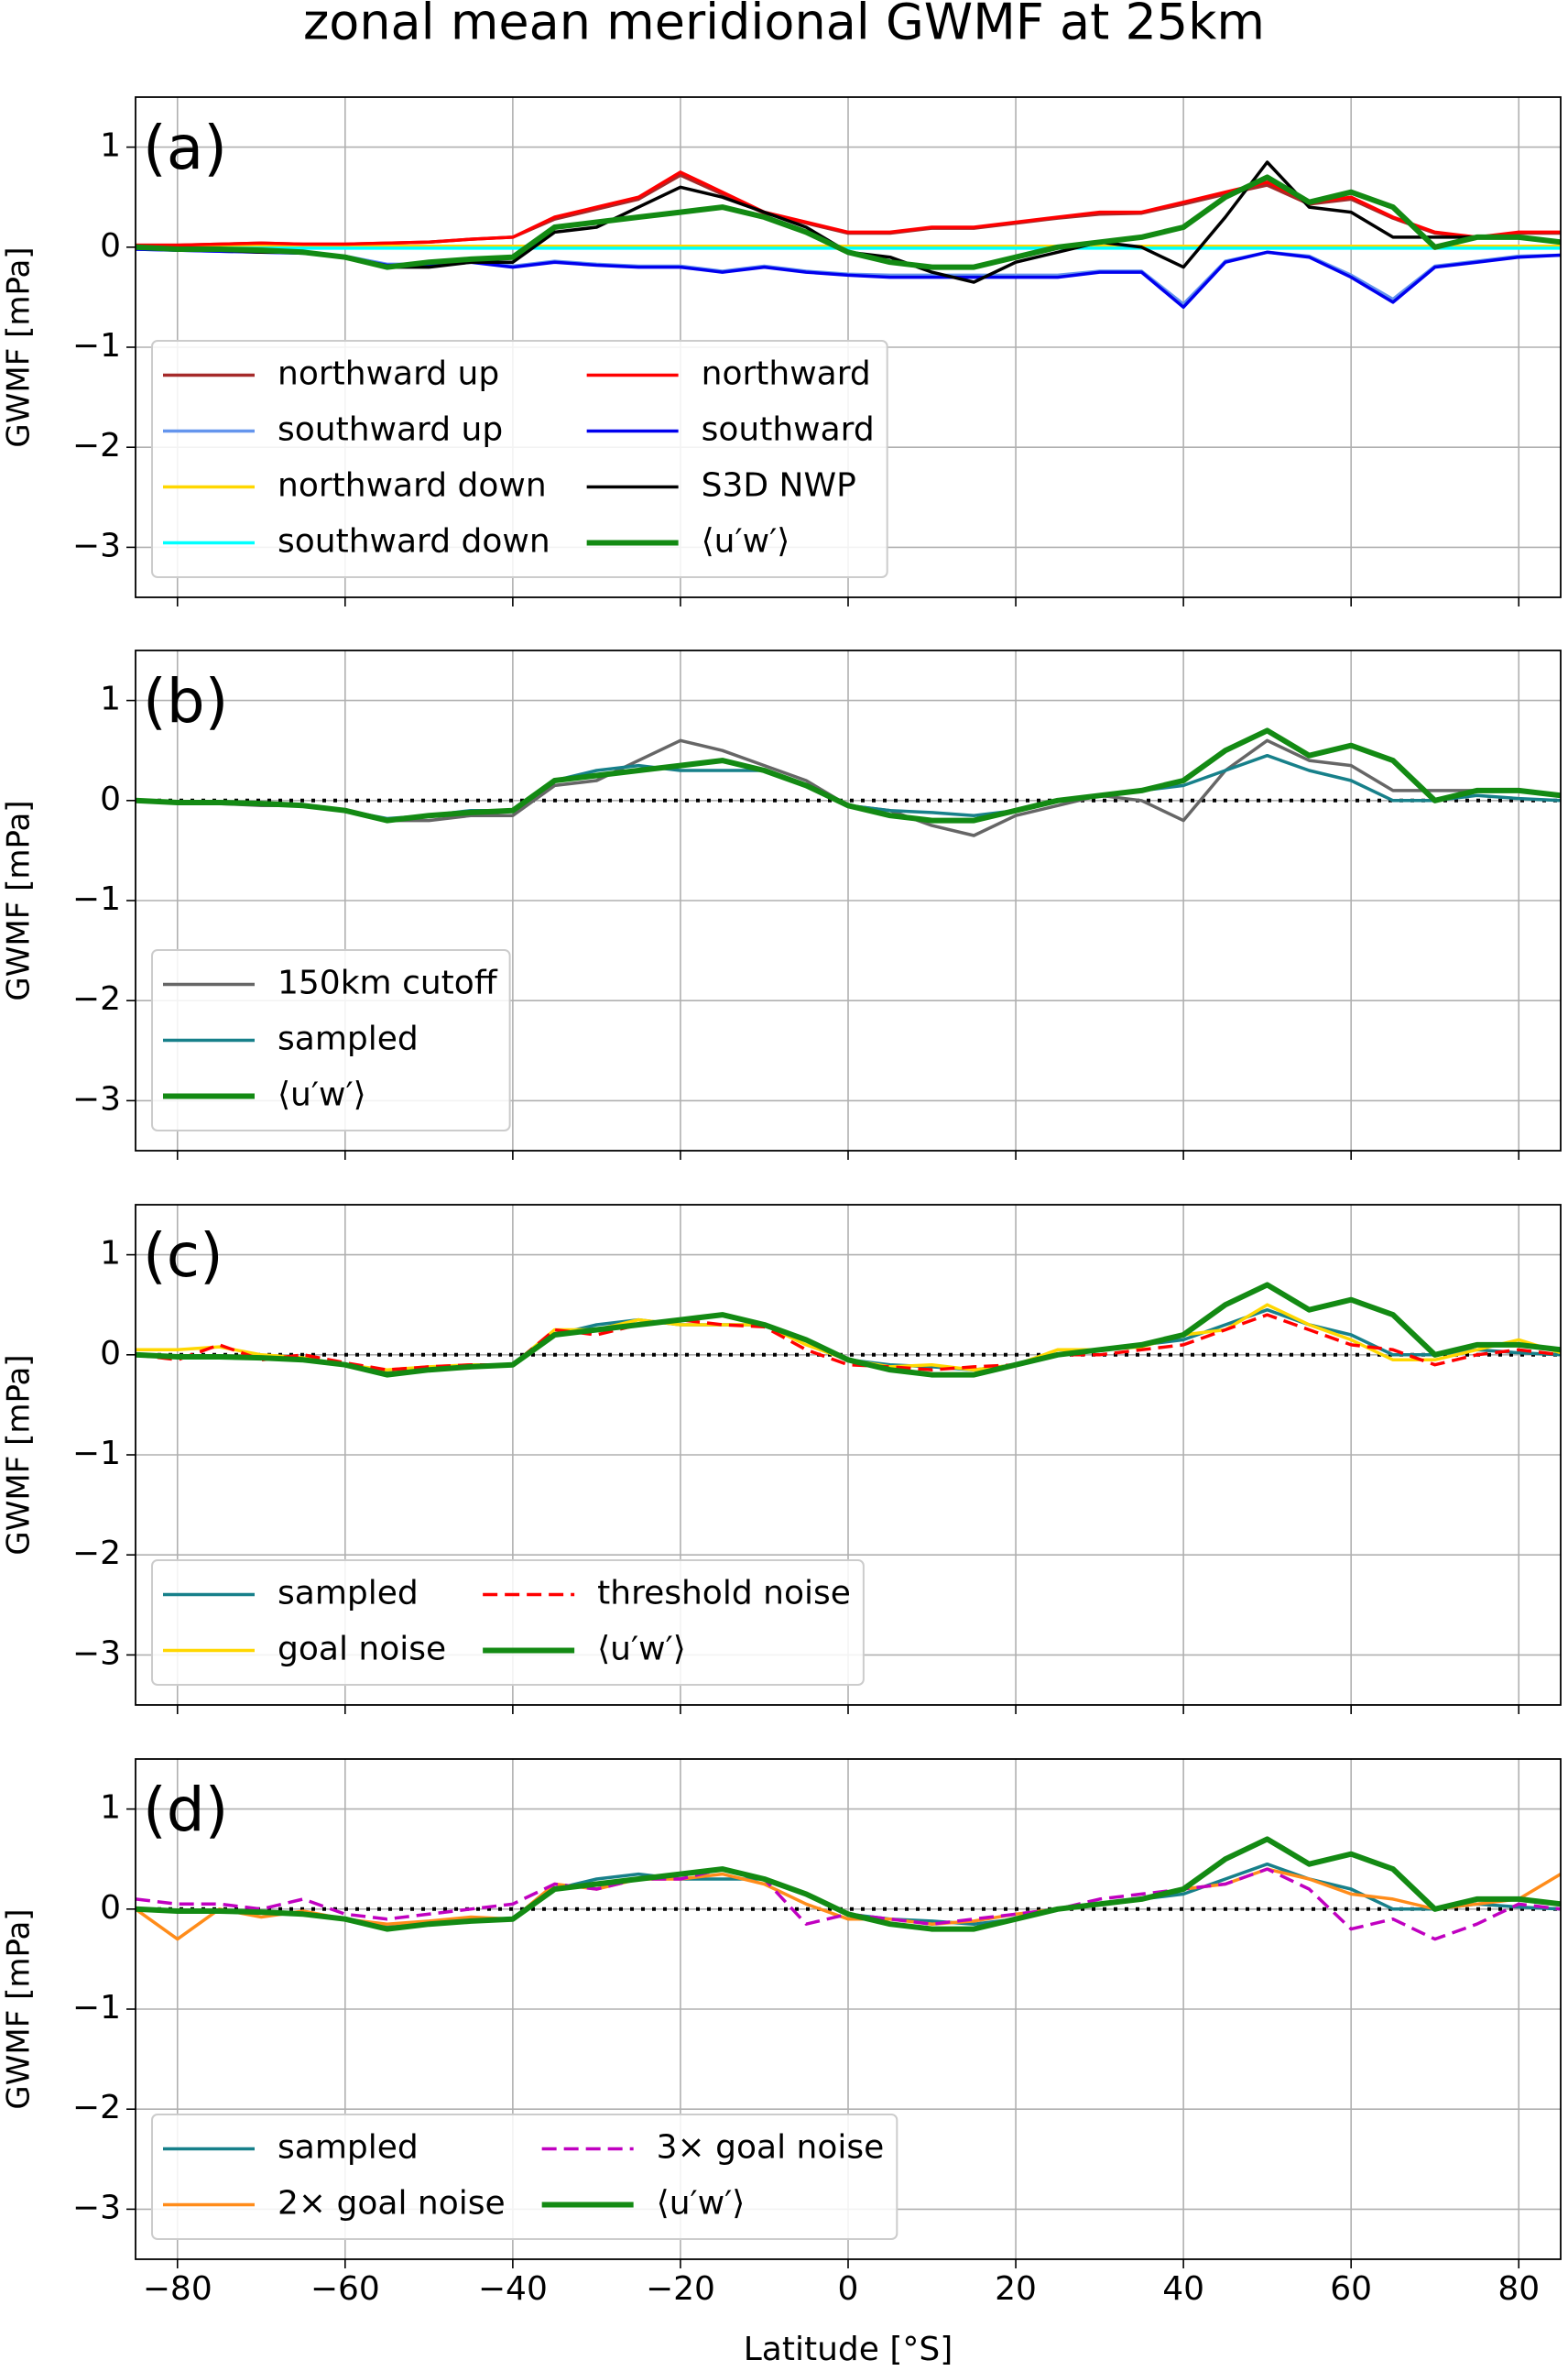 This screenshot has height=2371, width=1568. I want to click on legend-label: goal noise, so click(362, 1649).